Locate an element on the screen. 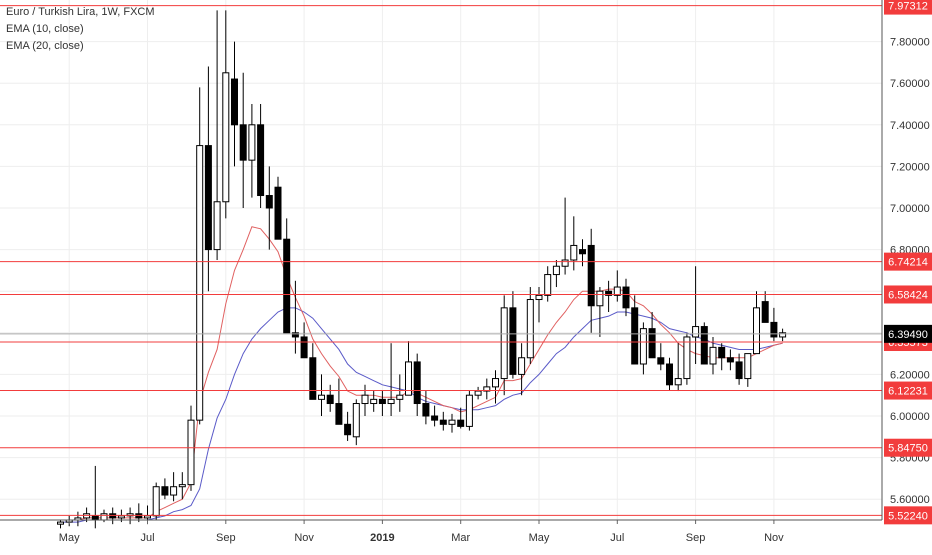 The image size is (932, 555). y-tick-label: 7.40000 is located at coordinates (910, 126).